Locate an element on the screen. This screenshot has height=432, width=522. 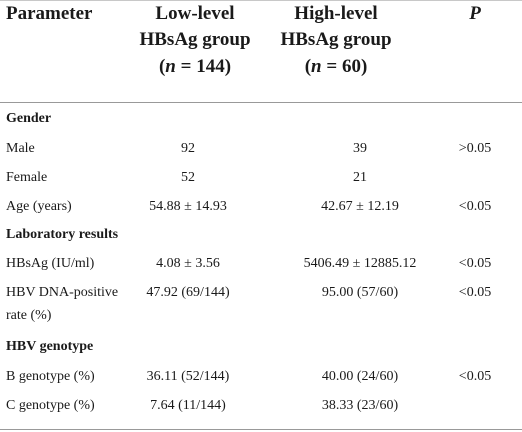
header-rule is located at coordinates (261, 102).